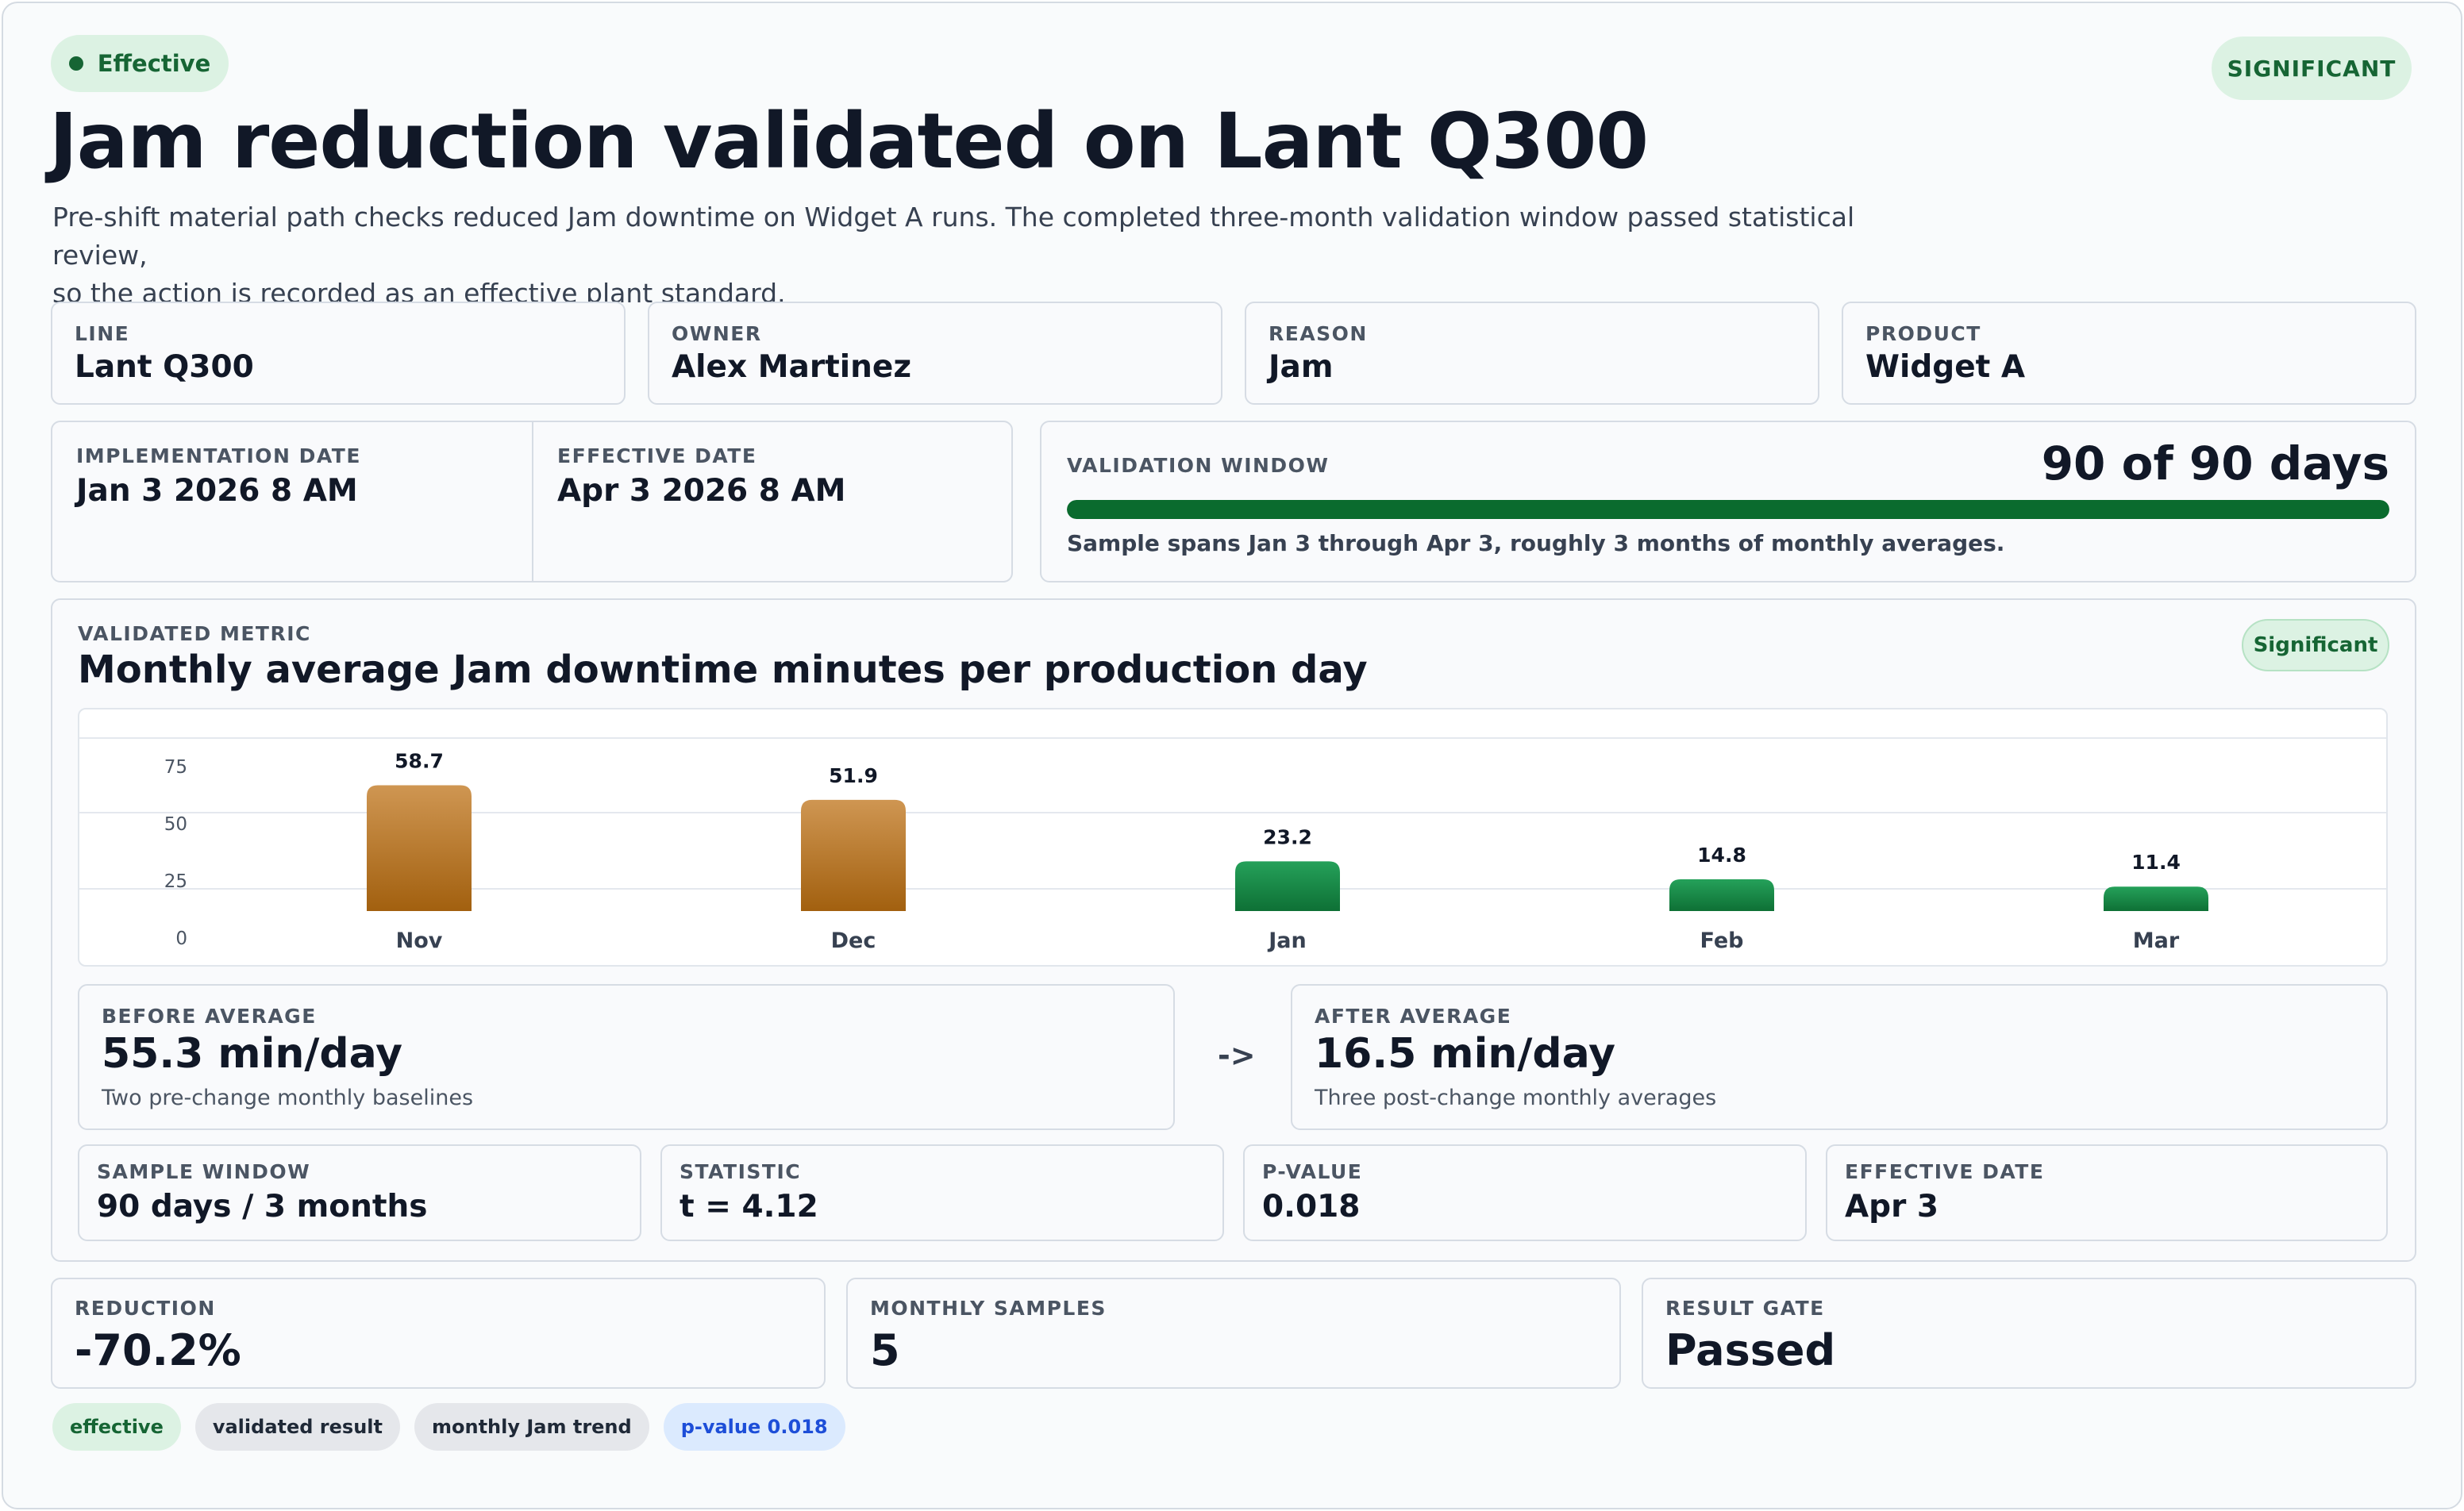  I want to click on data-label: 14.8, so click(1721, 855).